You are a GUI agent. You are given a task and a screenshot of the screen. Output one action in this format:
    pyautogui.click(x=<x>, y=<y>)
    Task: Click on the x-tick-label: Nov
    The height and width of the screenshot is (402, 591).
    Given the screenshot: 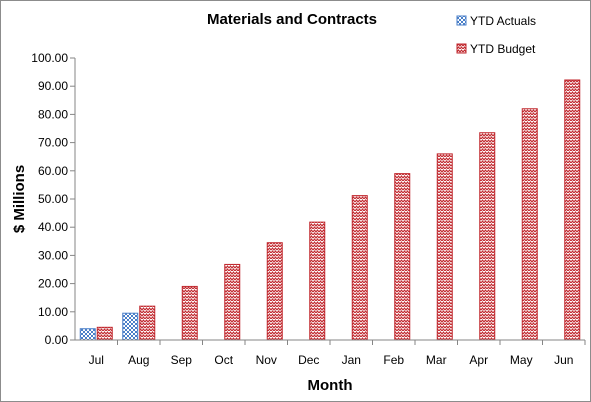 What is the action you would take?
    pyautogui.click(x=266, y=360)
    